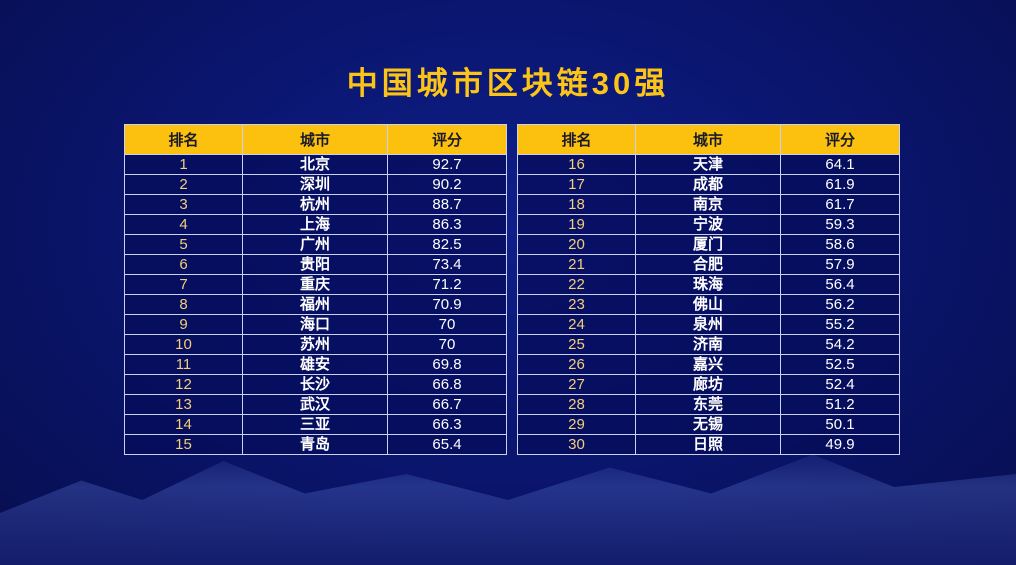  What do you see at coordinates (315, 324) in the screenshot?
I see `cell-city: 海口` at bounding box center [315, 324].